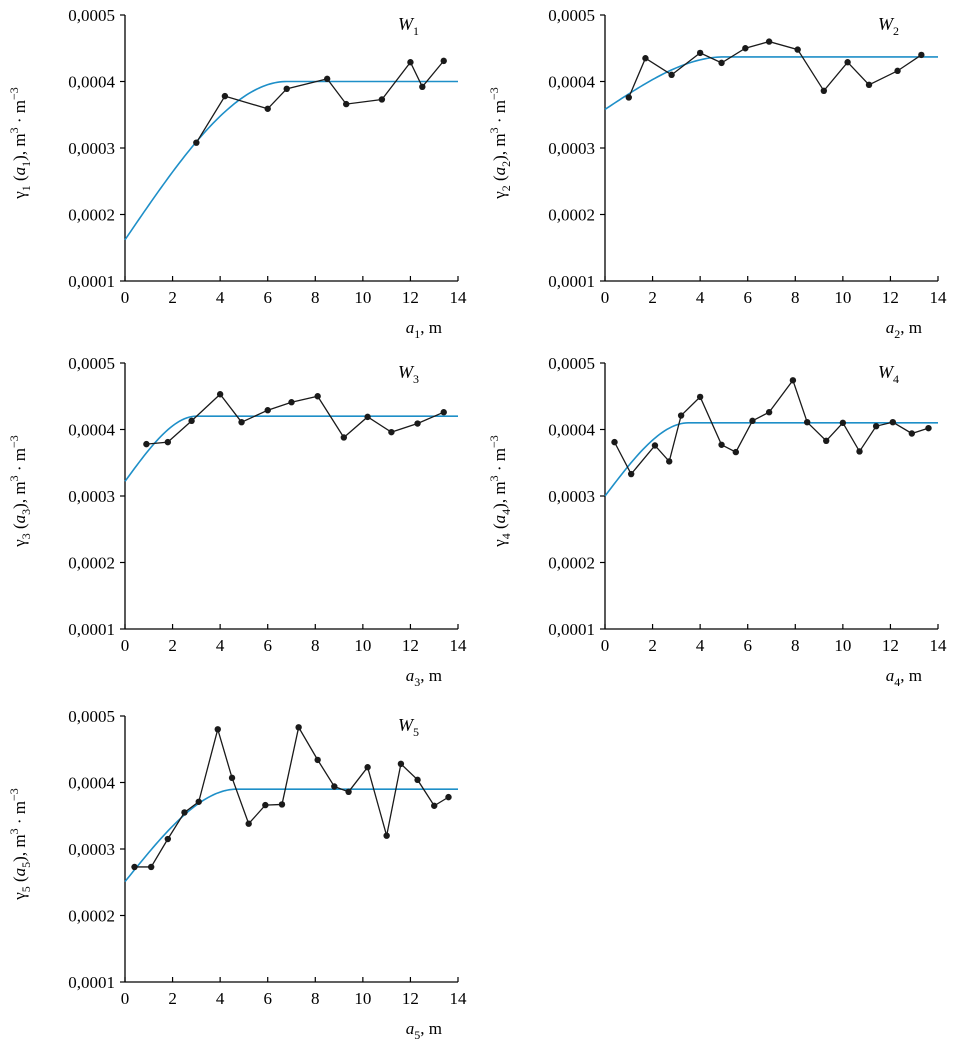 Image resolution: width=958 pixels, height=1045 pixels. What do you see at coordinates (91, 563) in the screenshot?
I see `y-tick-label: 0,0002` at bounding box center [91, 563].